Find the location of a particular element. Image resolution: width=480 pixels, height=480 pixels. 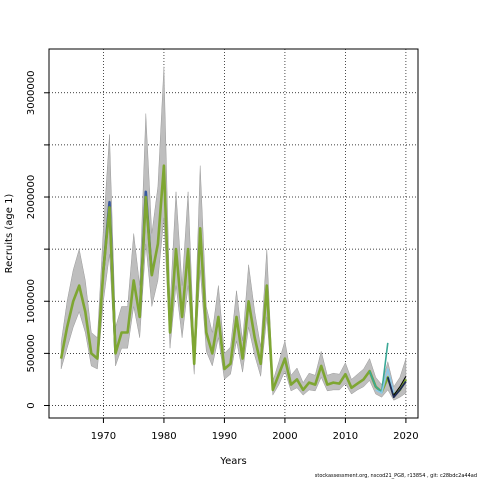

series-teal-line is located at coordinates (378, 367).